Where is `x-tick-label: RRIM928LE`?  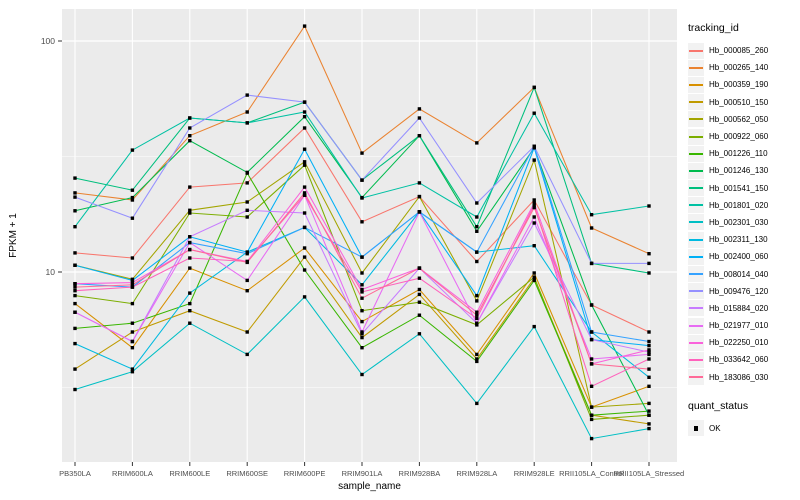 x-tick-label: RRIM928LE is located at coordinates (534, 473).